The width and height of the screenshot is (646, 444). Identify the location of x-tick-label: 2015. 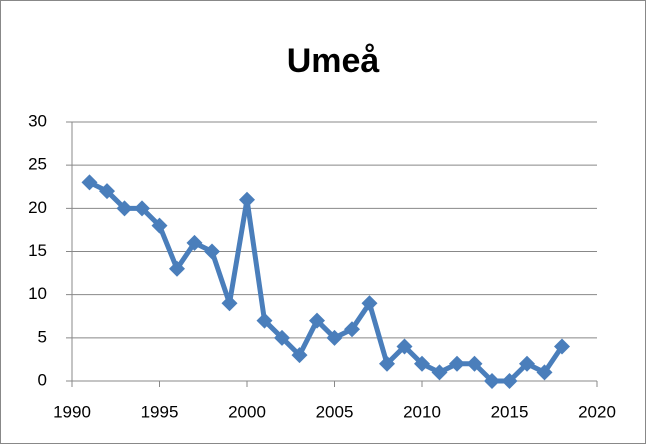
(510, 411).